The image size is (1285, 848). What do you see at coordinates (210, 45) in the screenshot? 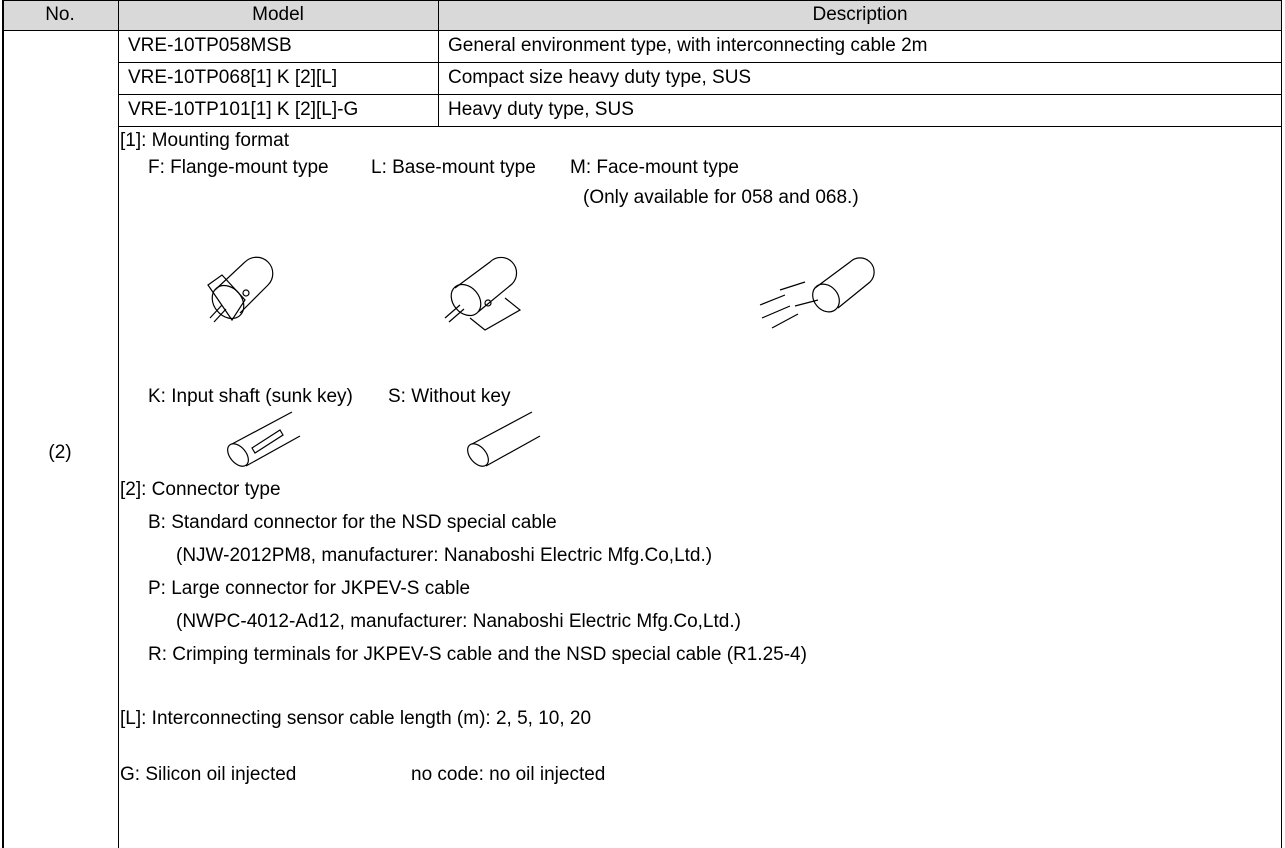
I see `model: VRE-10TP058MSB` at bounding box center [210, 45].